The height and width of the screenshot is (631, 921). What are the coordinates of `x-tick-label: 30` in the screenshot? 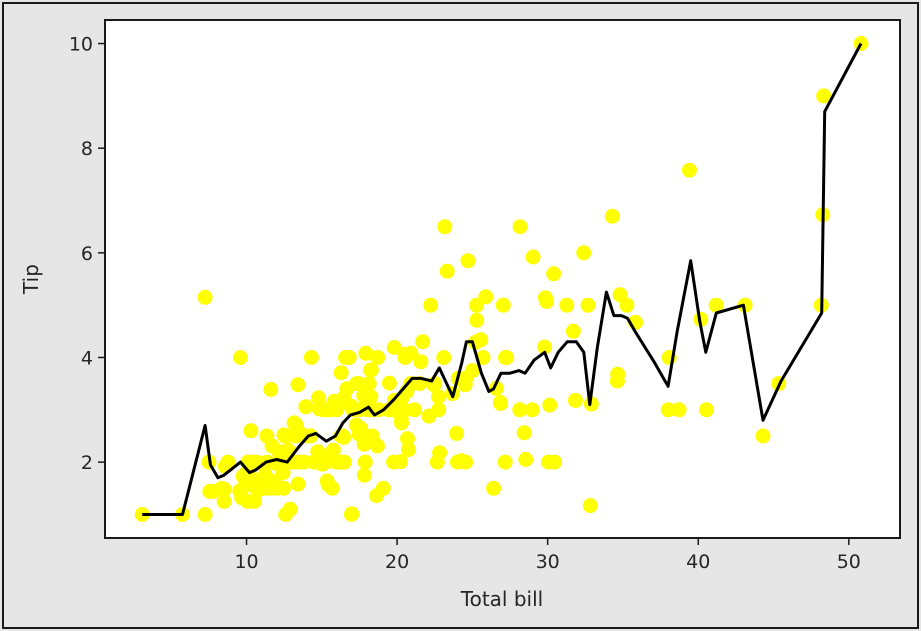 It's located at (548, 562).